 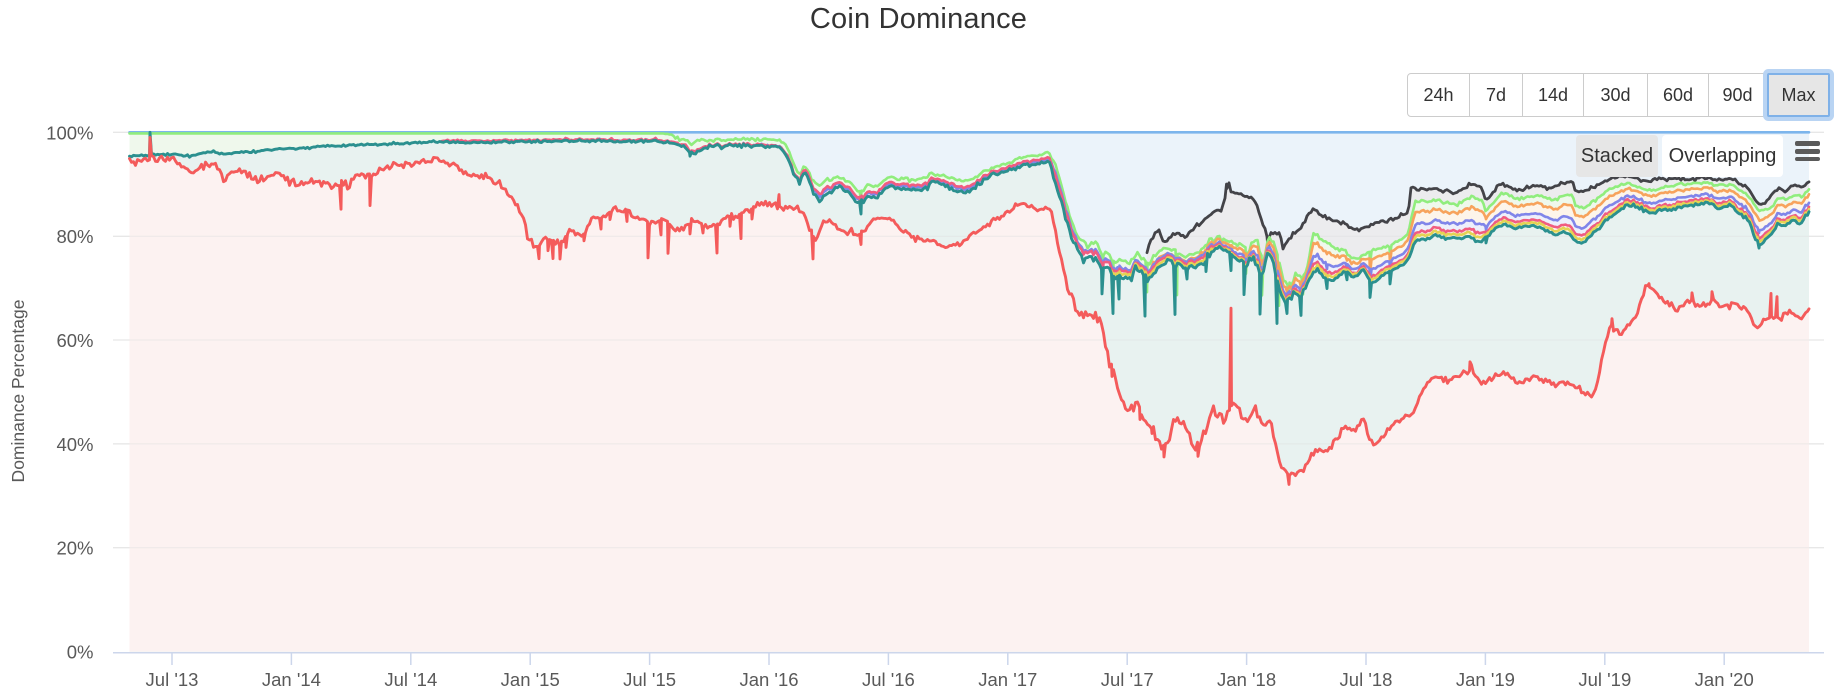 I want to click on svg-text: Jan '19, so click(x=1485, y=679).